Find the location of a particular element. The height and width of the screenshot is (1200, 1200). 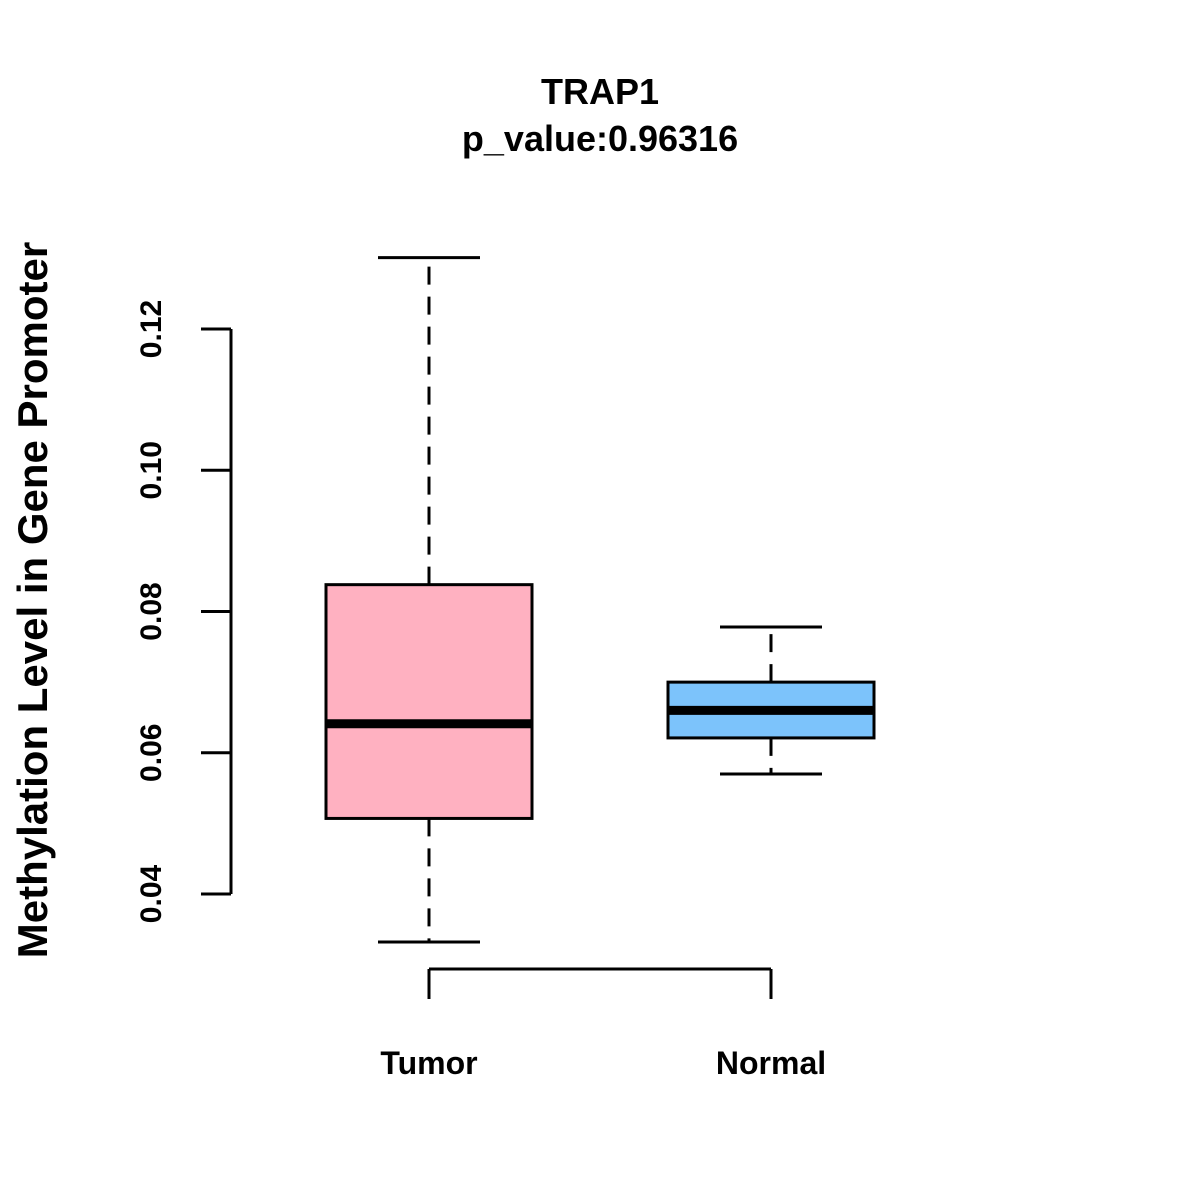

x-tick-label: Normal is located at coordinates (771, 1063).